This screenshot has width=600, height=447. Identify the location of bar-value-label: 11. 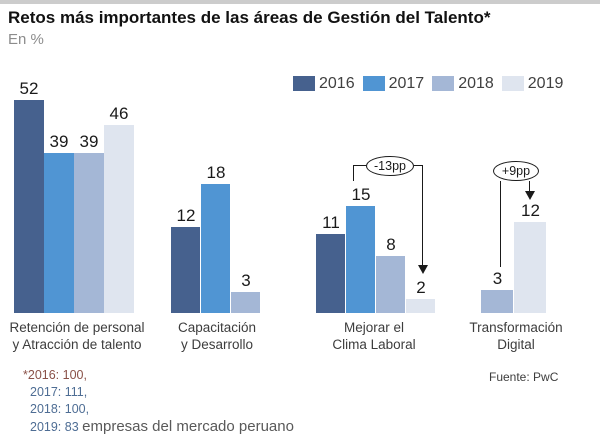
(331, 222).